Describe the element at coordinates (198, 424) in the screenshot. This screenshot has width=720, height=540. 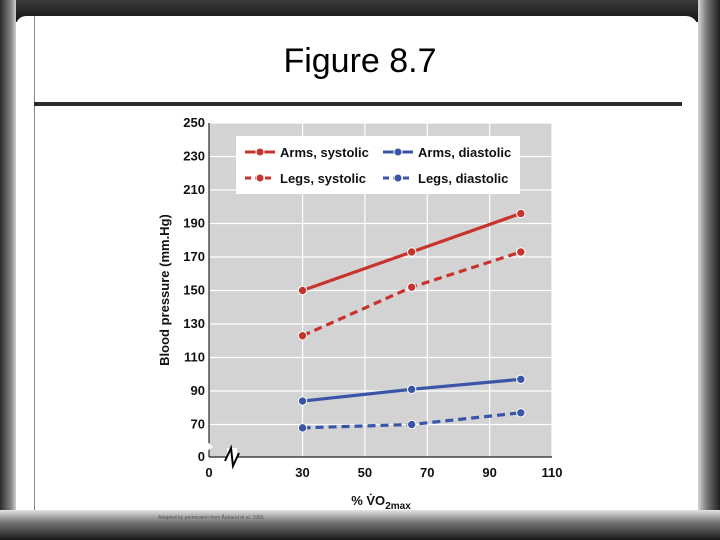
I see `y-tick-label-70: 70` at that location.